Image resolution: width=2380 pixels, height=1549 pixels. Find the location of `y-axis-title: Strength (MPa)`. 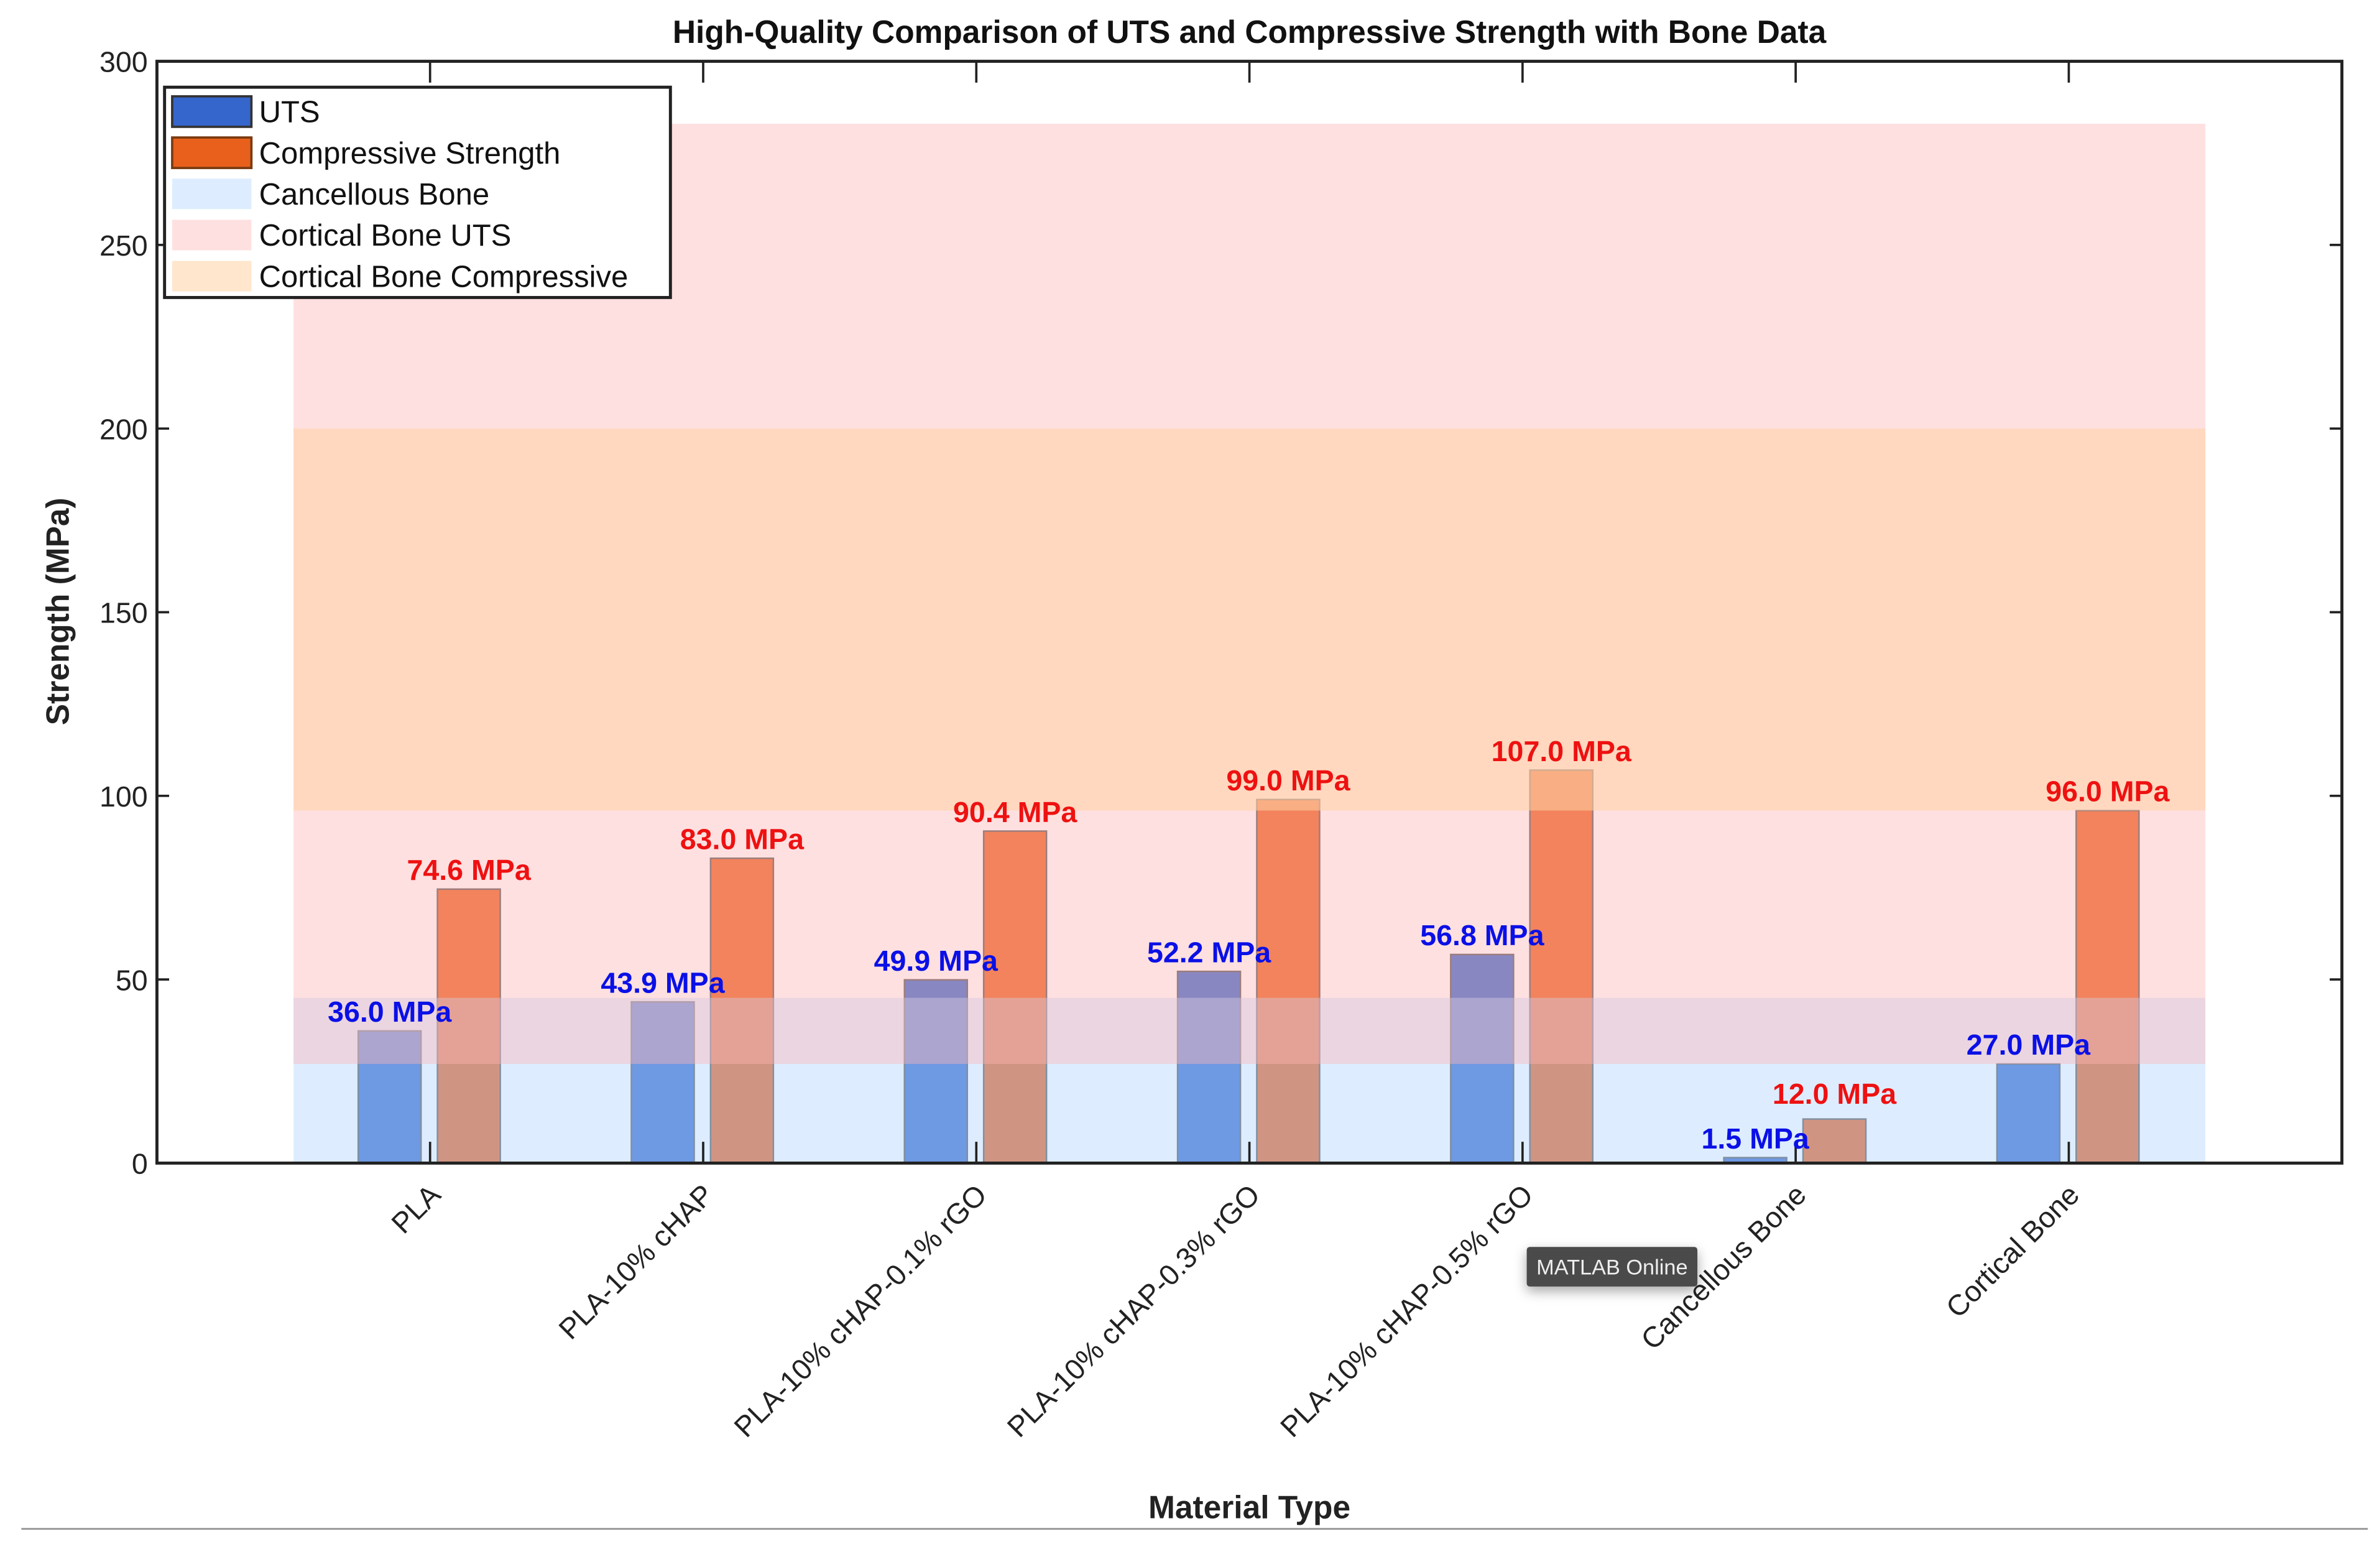

y-axis-title: Strength (MPa) is located at coordinates (57, 611).